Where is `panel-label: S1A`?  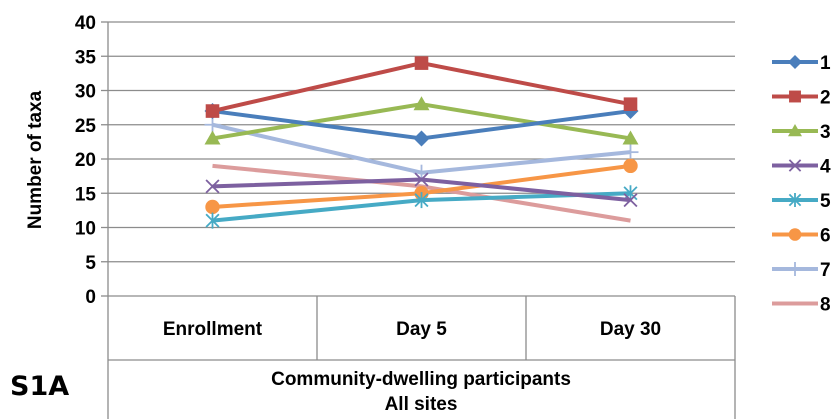
panel-label: S1A is located at coordinates (39, 386).